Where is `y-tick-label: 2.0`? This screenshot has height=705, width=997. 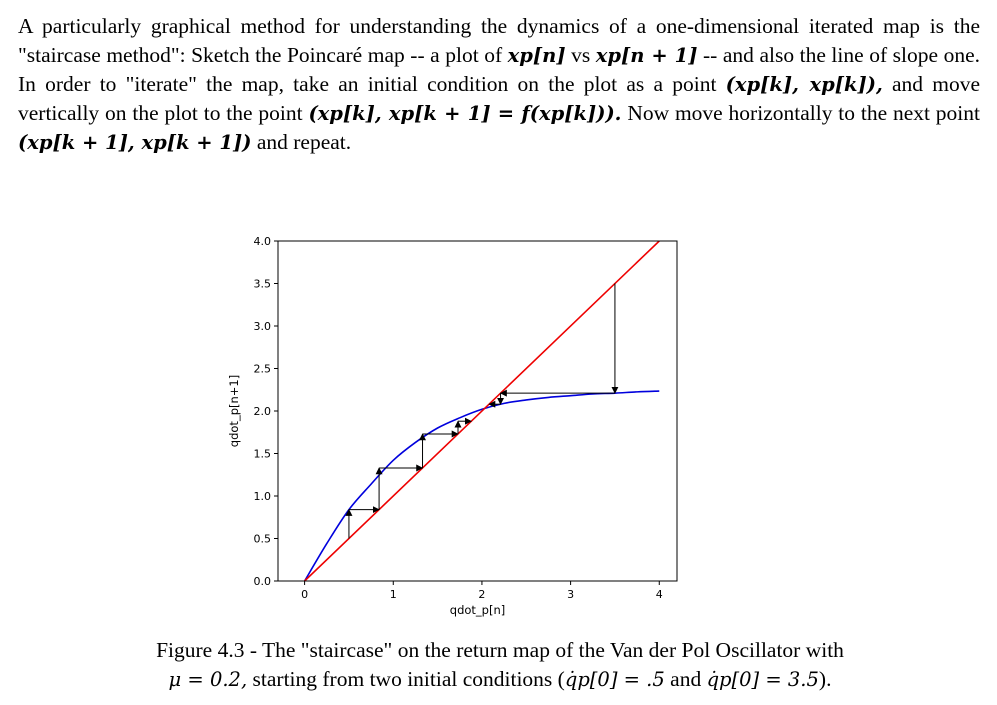 y-tick-label: 2.0 is located at coordinates (263, 411).